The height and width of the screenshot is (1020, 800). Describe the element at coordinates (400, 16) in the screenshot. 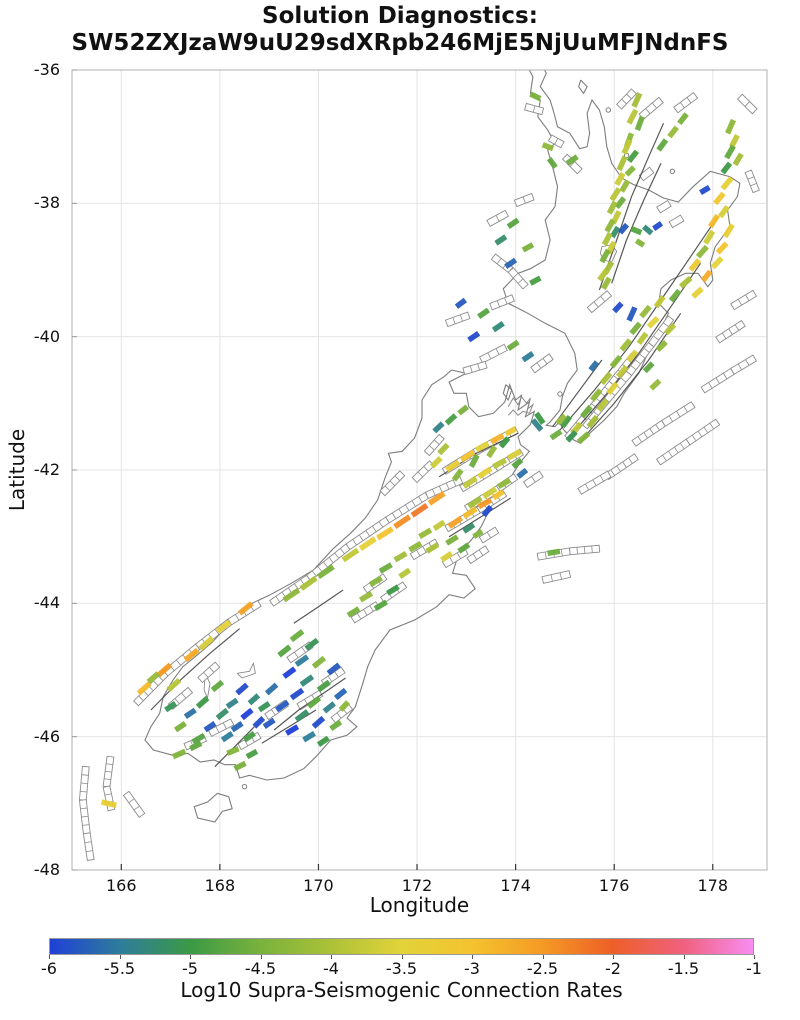

I see `chart-title-line1: Solution Diagnostics:` at that location.